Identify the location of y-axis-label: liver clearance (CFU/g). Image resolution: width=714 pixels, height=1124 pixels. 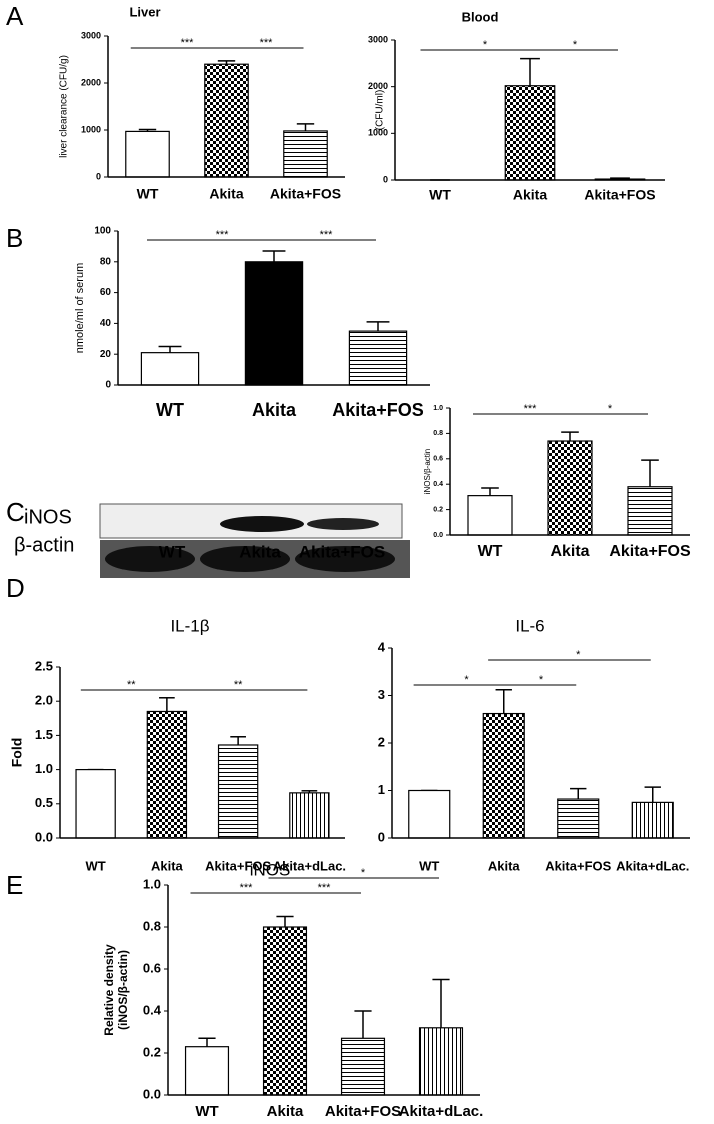
(64, 106).